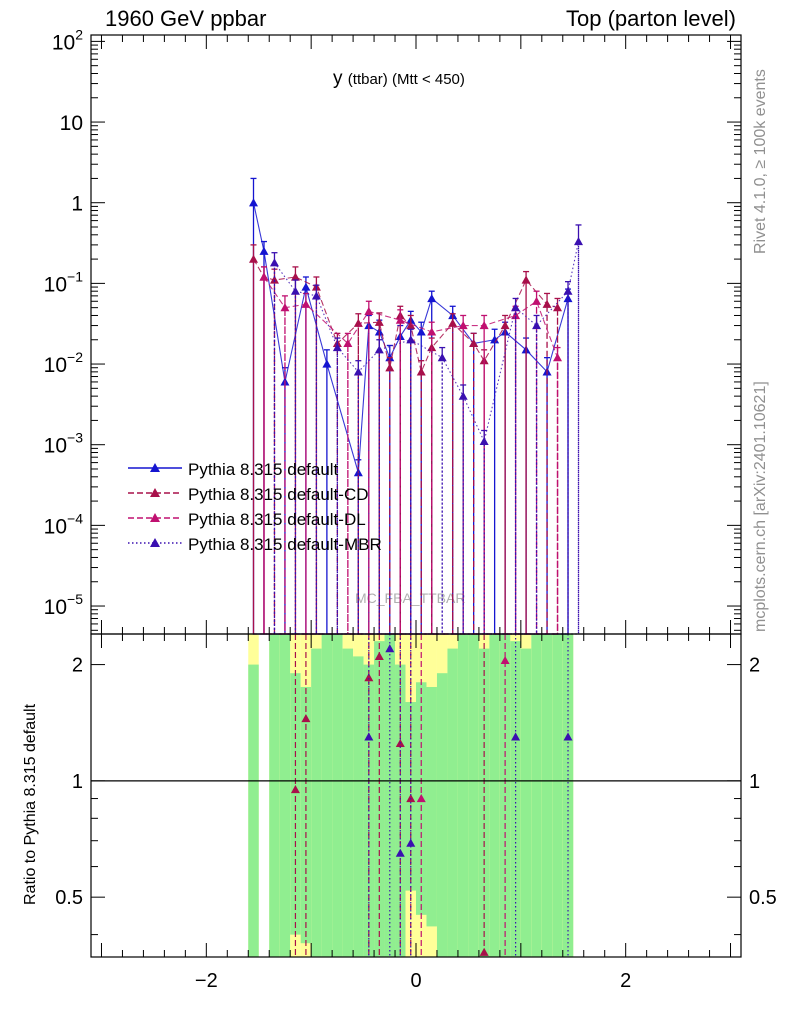 This screenshot has height=1024, width=786. I want to click on series-line, so click(405, 447).